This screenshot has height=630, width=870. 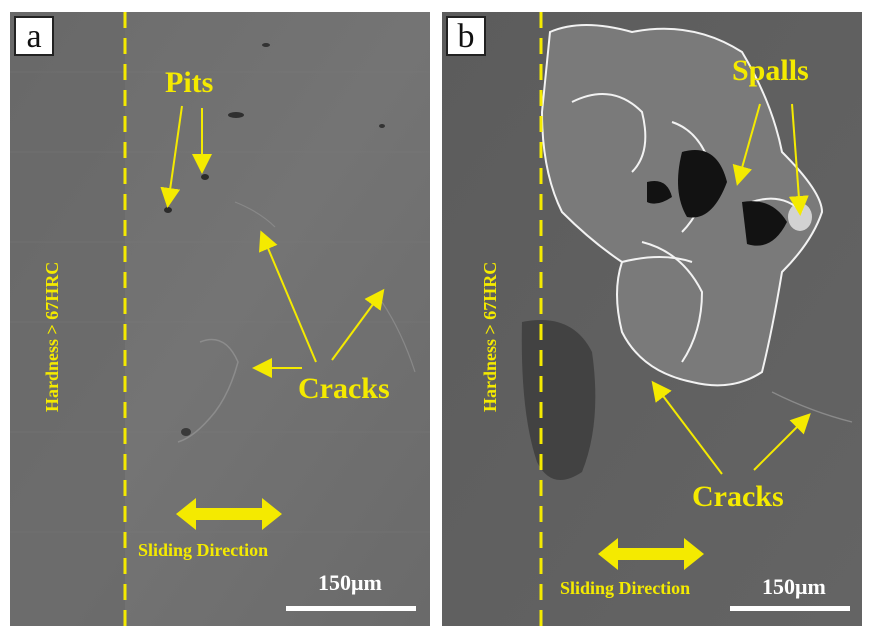 I want to click on panel-label: b, so click(x=466, y=36).